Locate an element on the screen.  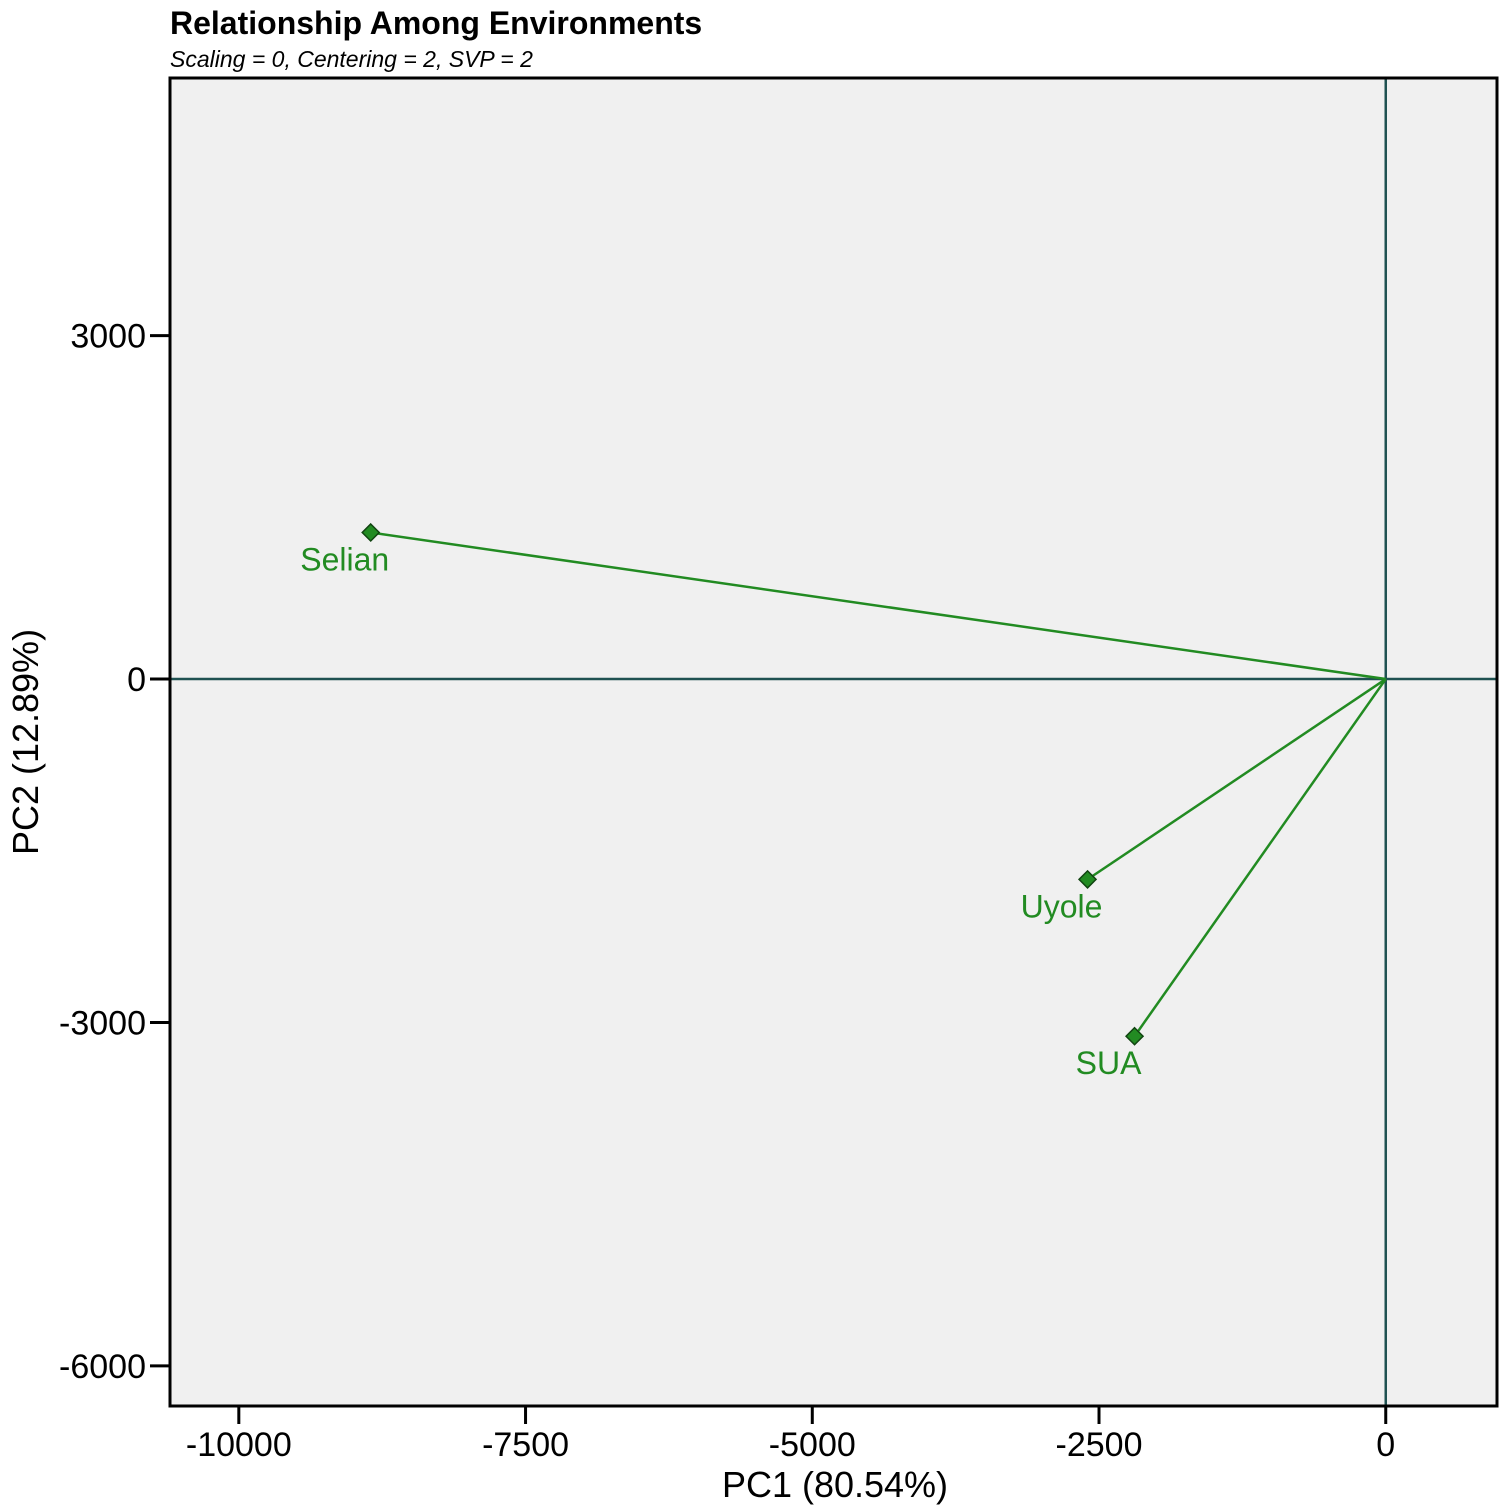
y-tick-label: -6000 is located at coordinates (102, 1367).